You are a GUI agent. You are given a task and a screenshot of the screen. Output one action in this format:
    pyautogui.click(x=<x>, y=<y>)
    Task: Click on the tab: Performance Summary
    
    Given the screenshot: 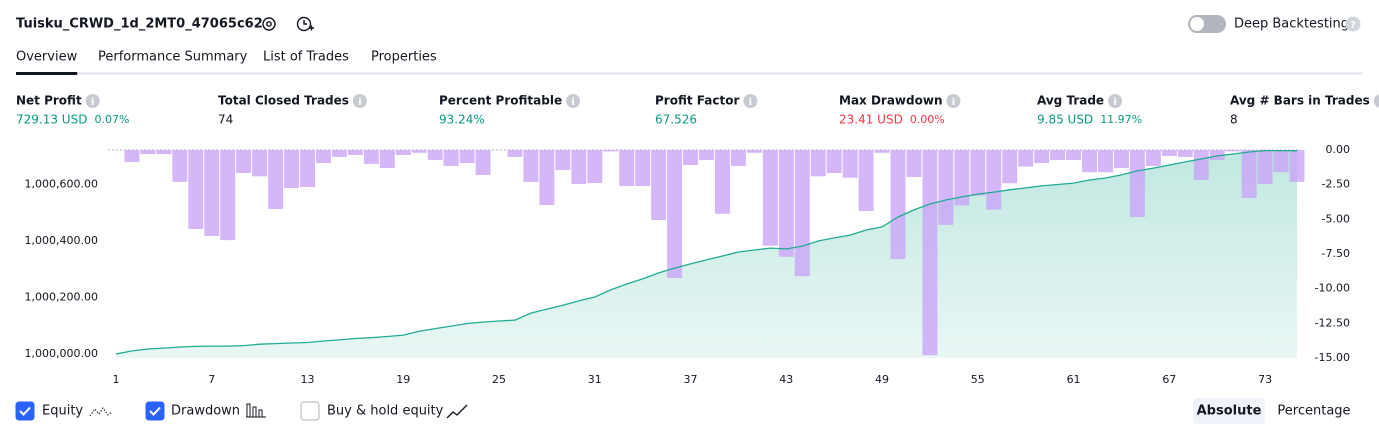 What is the action you would take?
    pyautogui.click(x=173, y=57)
    